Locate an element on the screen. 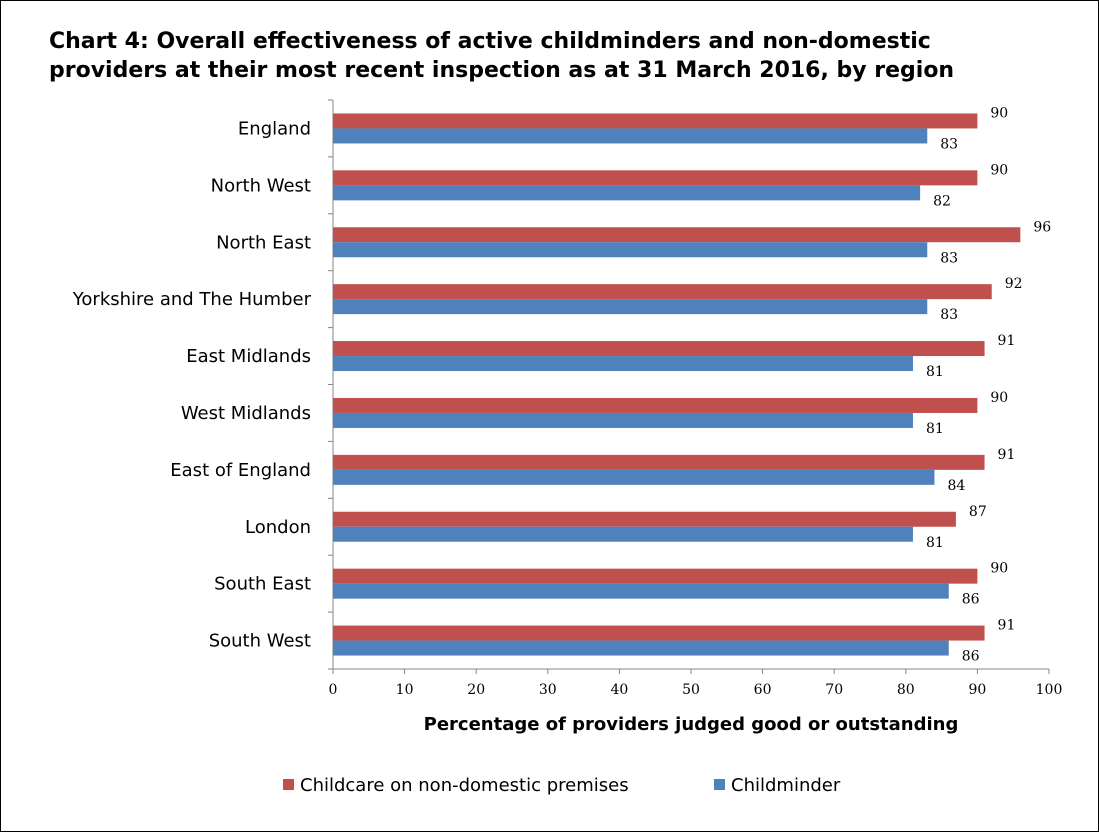 The height and width of the screenshot is (832, 1099). x-tick-label: 30 is located at coordinates (548, 690).